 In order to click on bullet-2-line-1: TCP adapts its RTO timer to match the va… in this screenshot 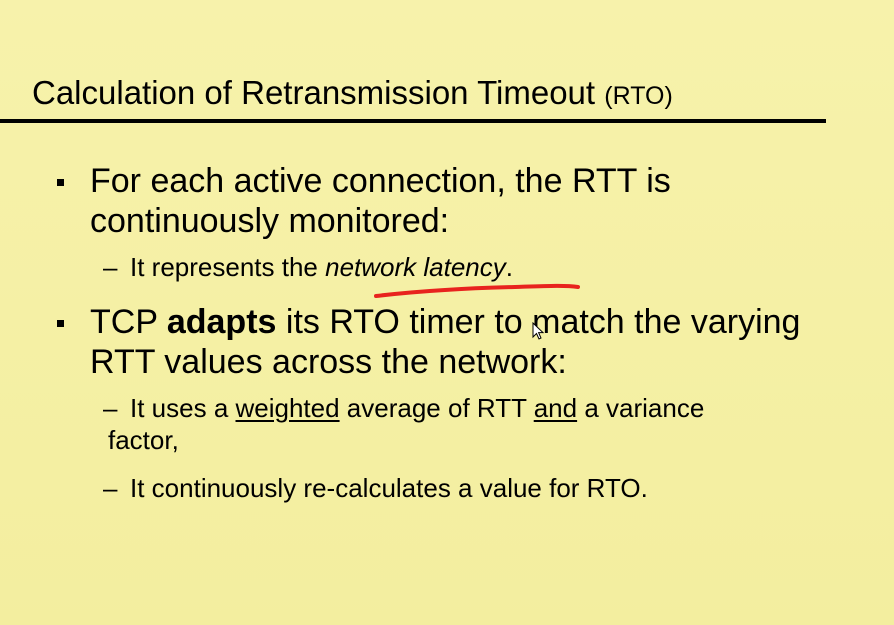, I will do `click(445, 322)`.